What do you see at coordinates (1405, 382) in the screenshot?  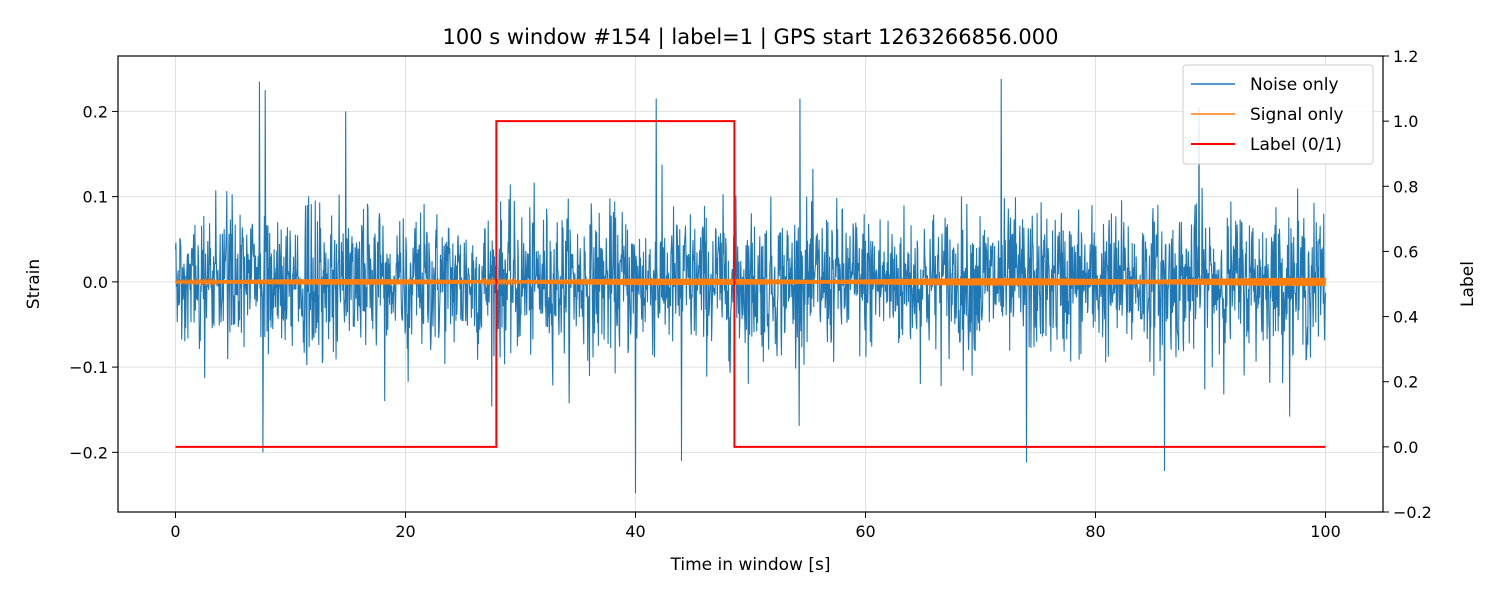 I see `y2-tick-label: 0.2` at bounding box center [1405, 382].